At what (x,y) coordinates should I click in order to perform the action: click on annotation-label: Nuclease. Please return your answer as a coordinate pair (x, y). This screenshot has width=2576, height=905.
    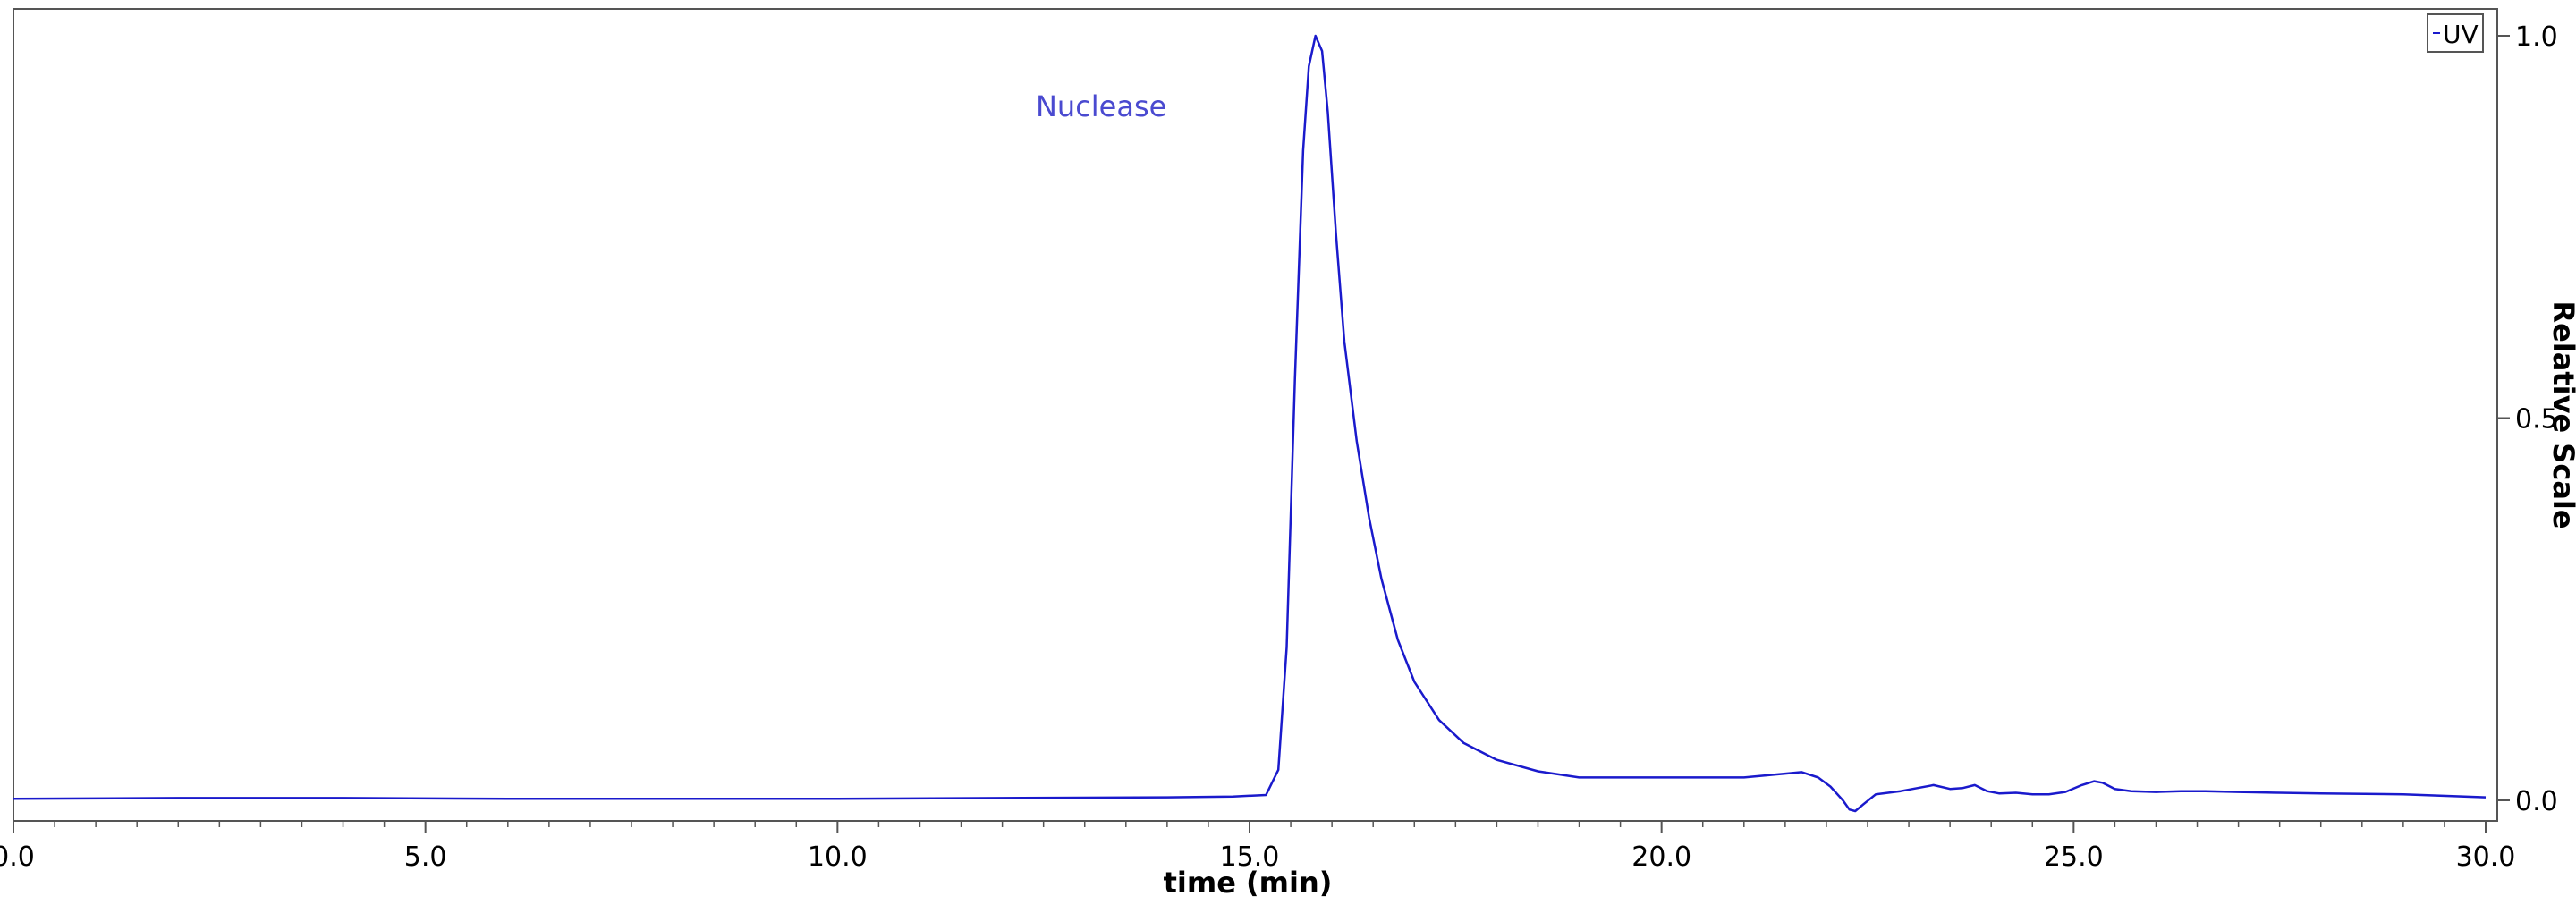
    Looking at the image, I should click on (1101, 106).